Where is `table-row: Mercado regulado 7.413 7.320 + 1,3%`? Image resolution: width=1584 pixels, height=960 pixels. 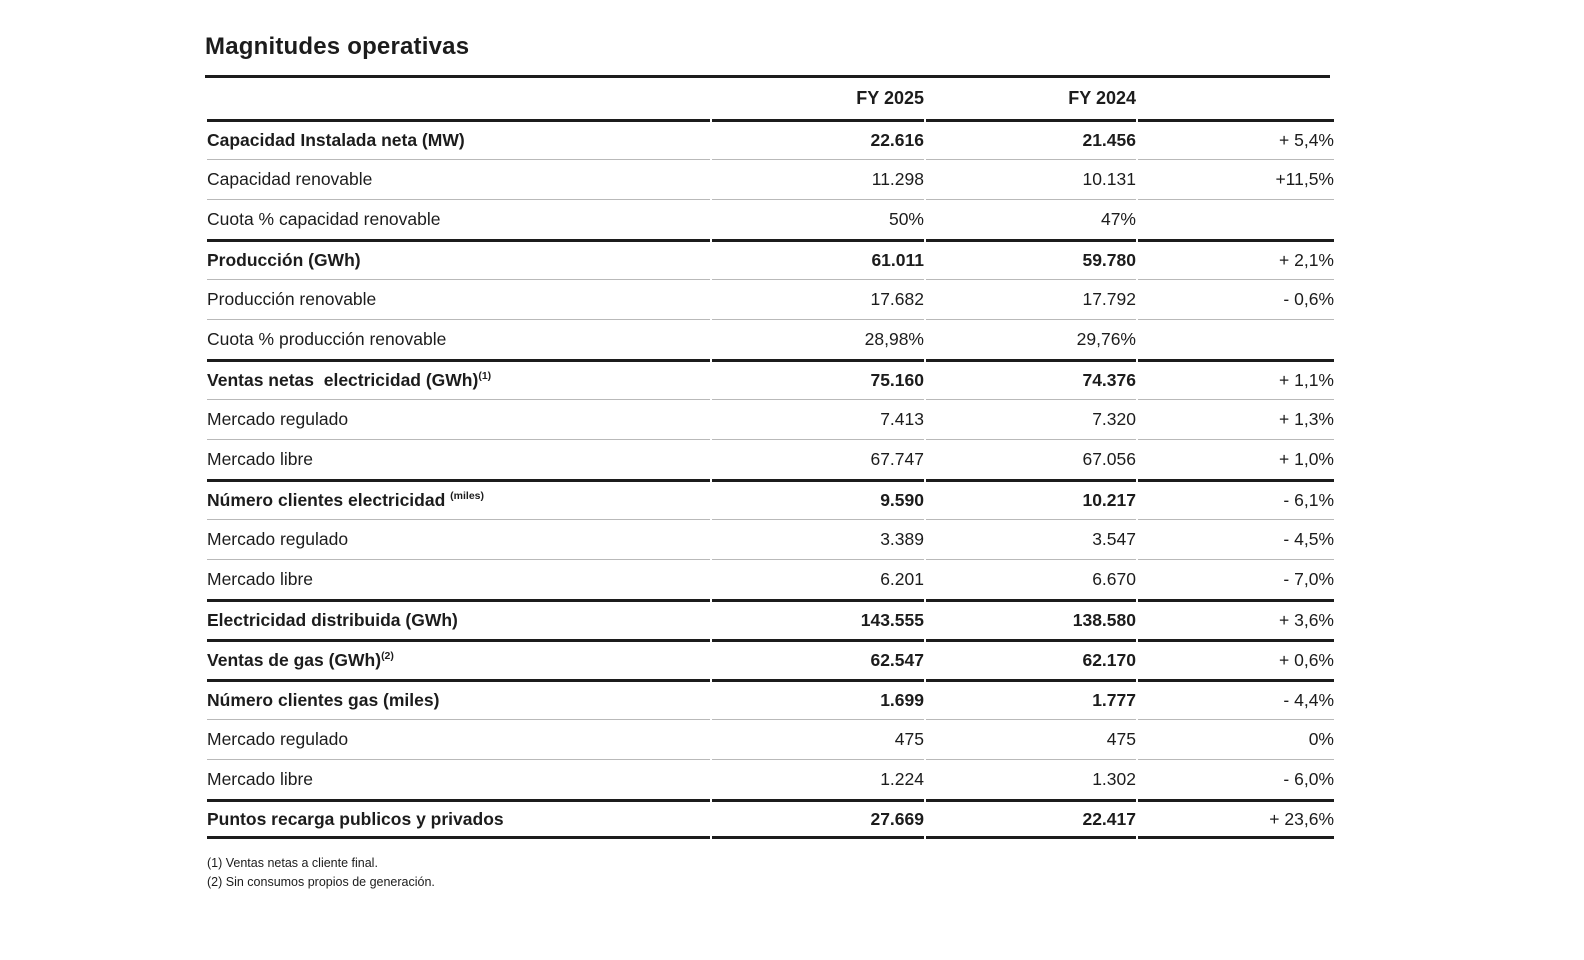 table-row: Mercado regulado 7.413 7.320 + 1,3% is located at coordinates (770, 419).